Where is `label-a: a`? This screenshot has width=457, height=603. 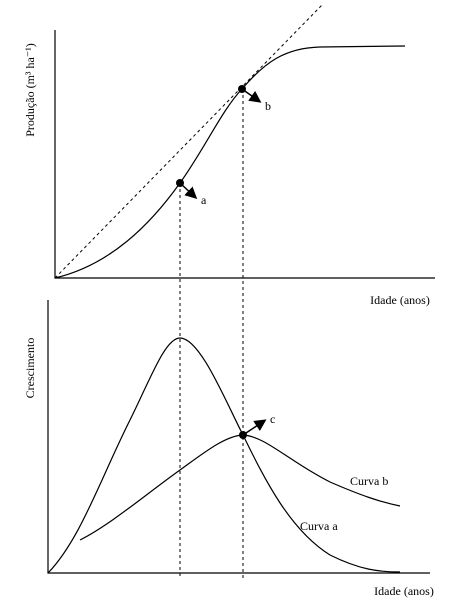
label-a: a is located at coordinates (204, 200).